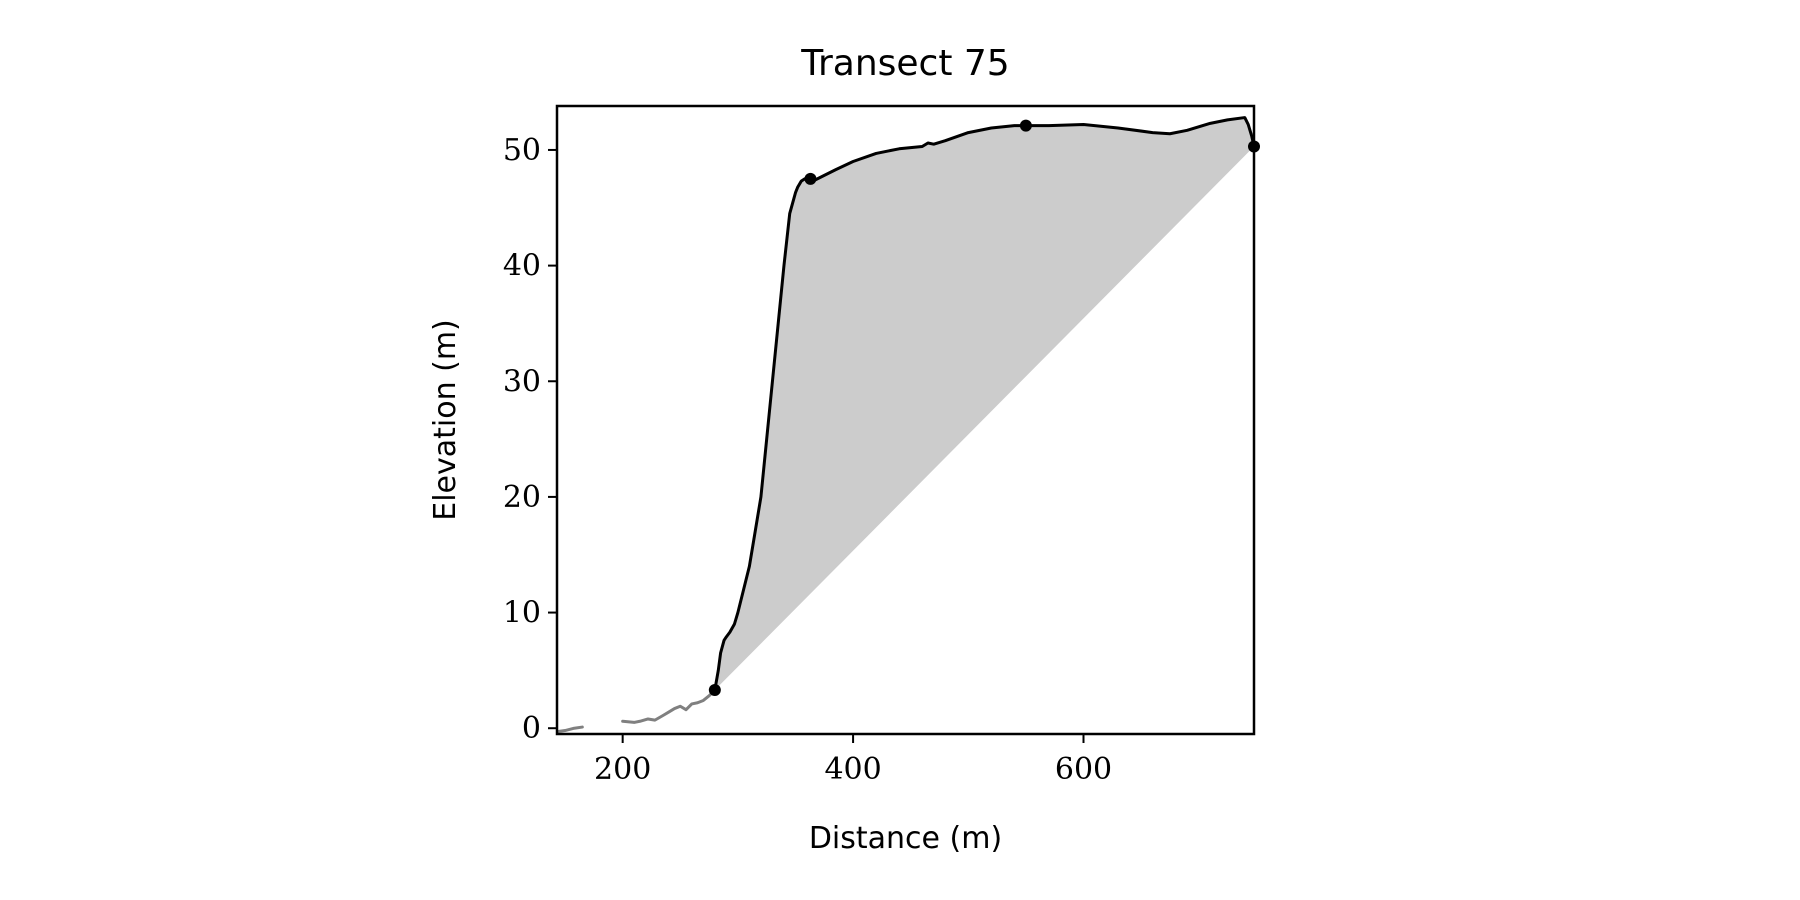  What do you see at coordinates (522, 150) in the screenshot?
I see `y-tick-label: 50` at bounding box center [522, 150].